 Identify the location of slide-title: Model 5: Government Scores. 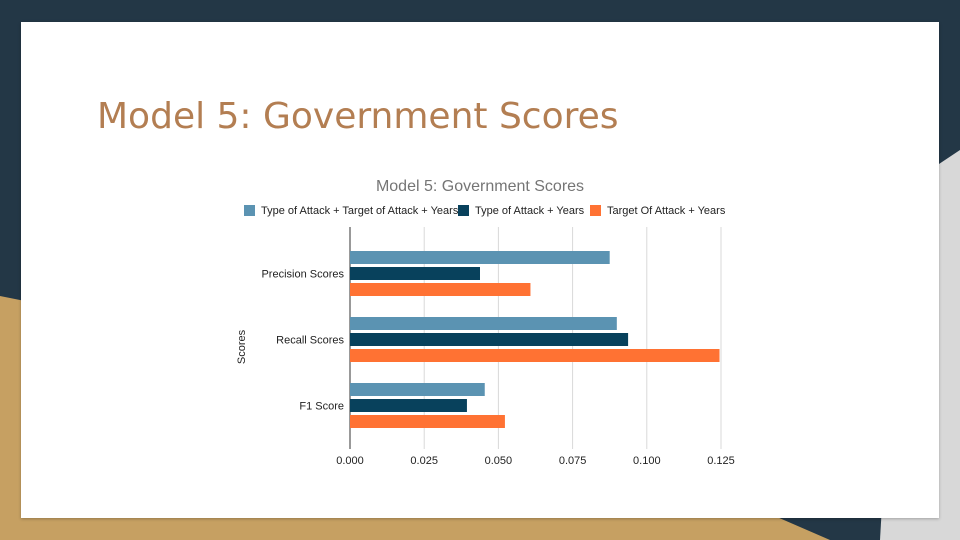
(358, 116).